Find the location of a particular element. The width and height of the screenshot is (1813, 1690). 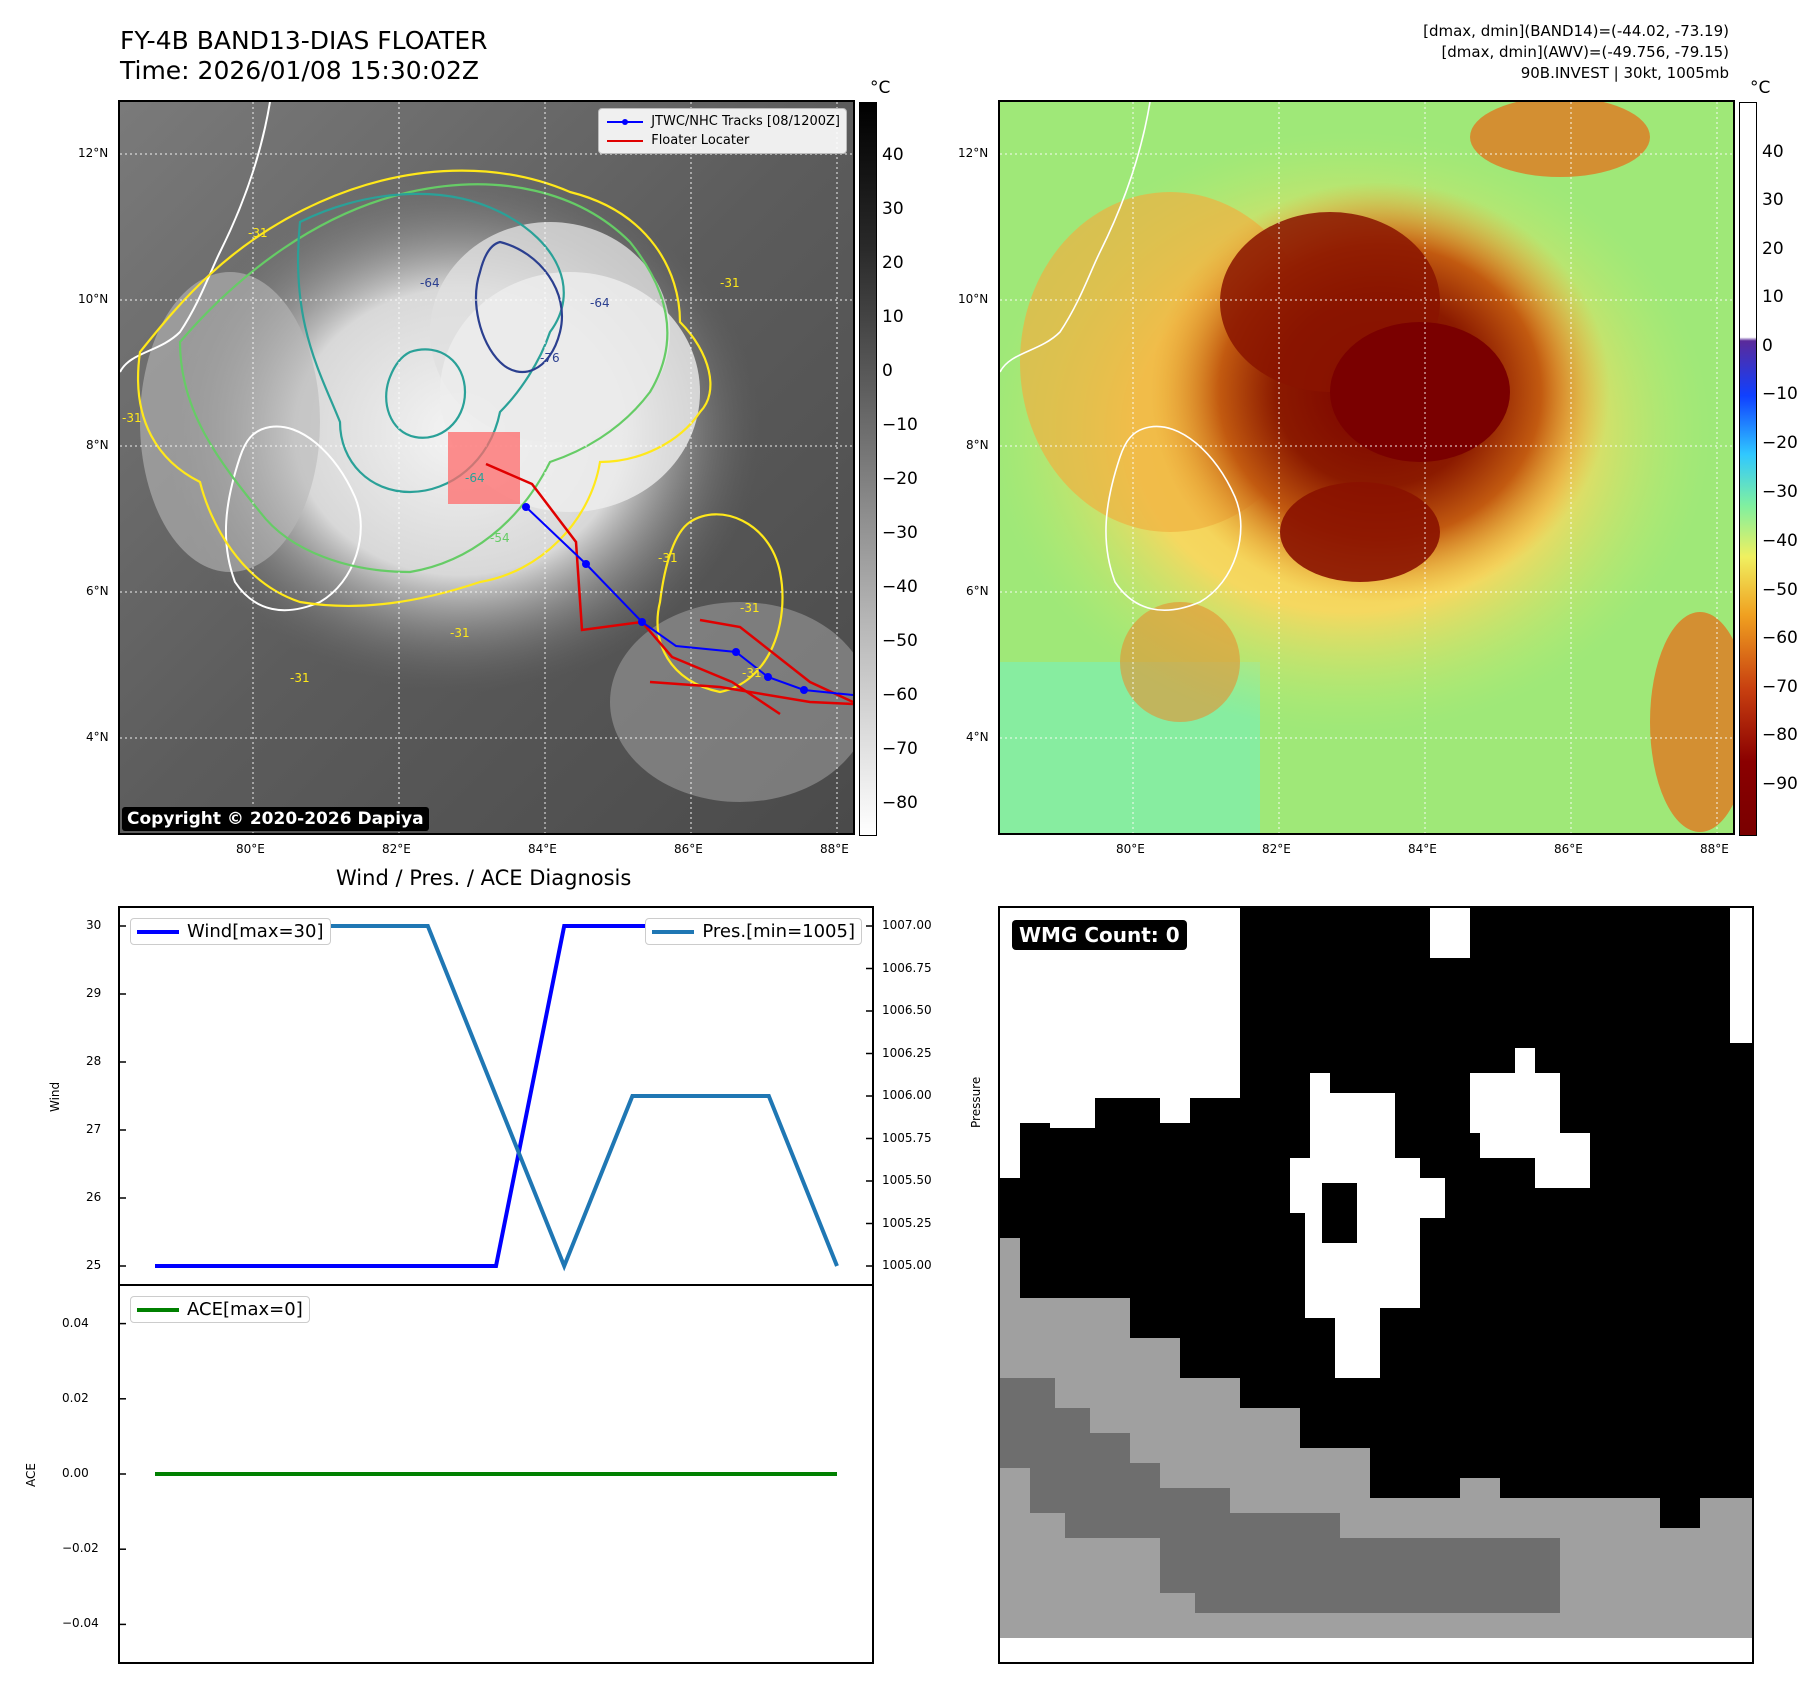

pressure-tick-label: 1005.00 is located at coordinates (907, 1265).